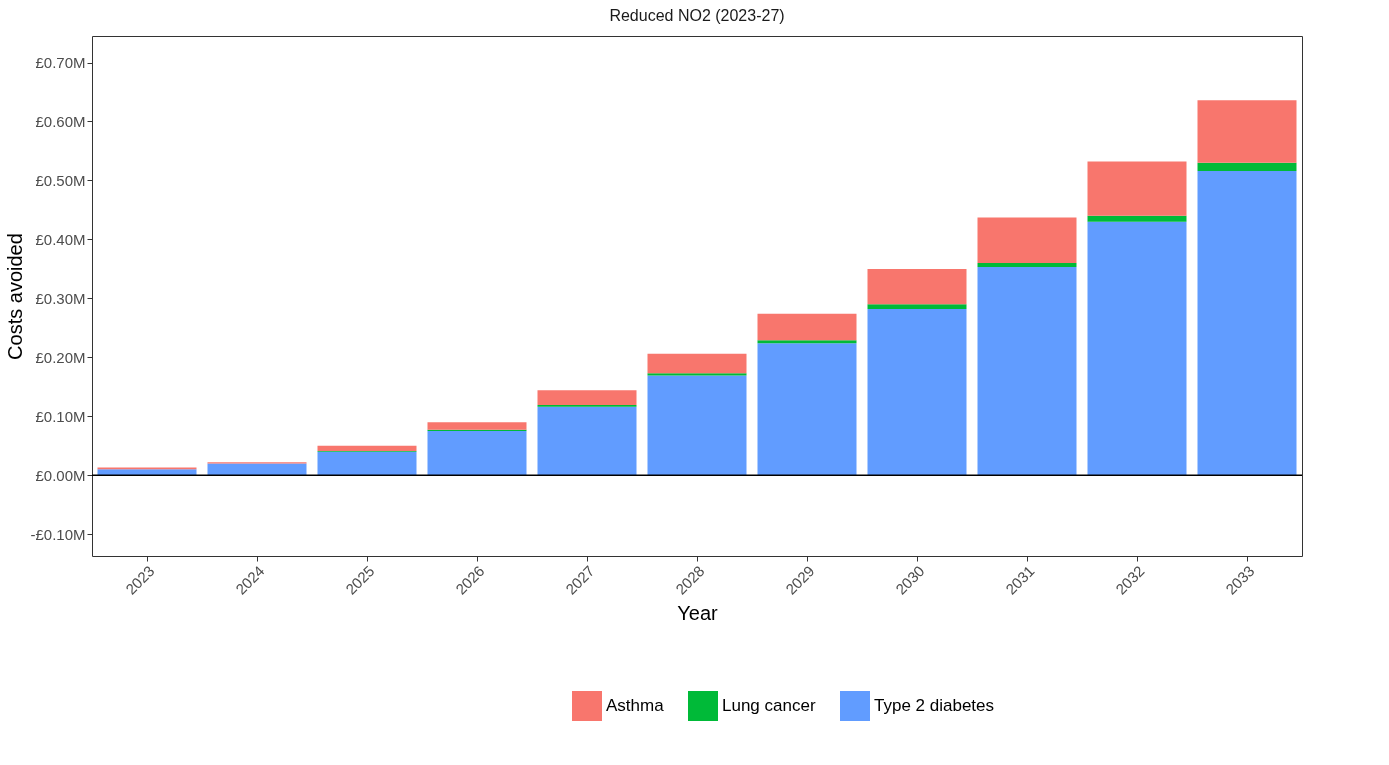 The image size is (1389, 765). What do you see at coordinates (697, 15) in the screenshot?
I see `chart-title: Reduced NO2 (2023-27)` at bounding box center [697, 15].